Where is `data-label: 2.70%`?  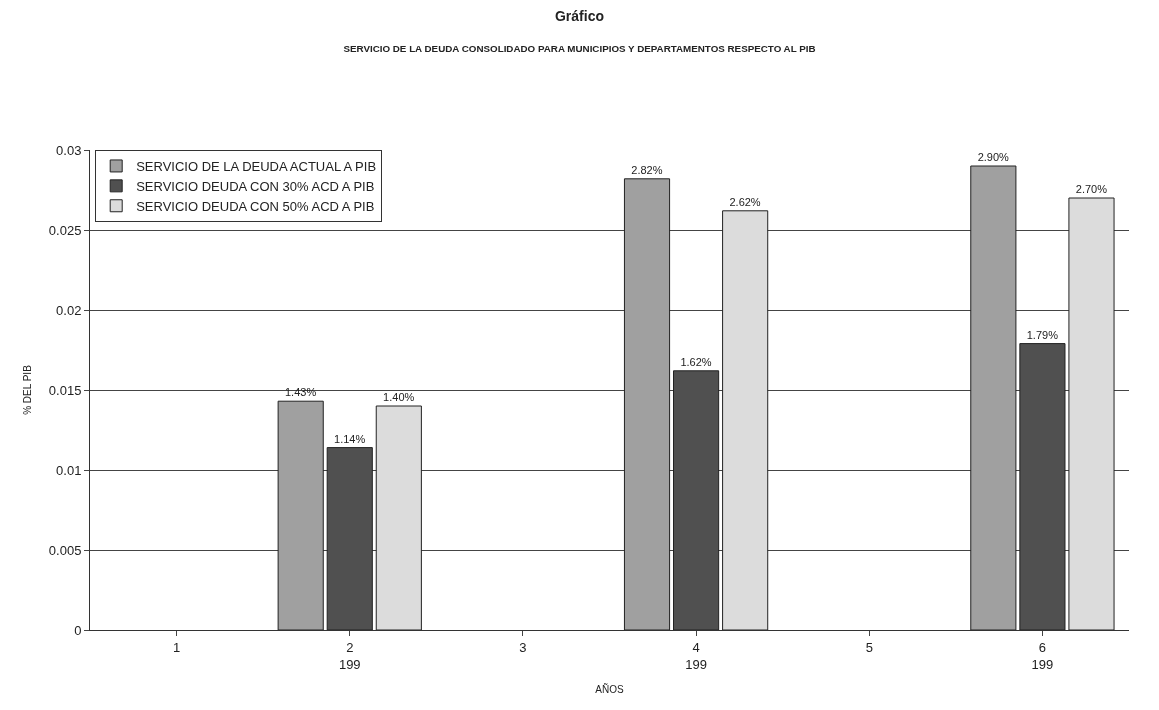 data-label: 2.70% is located at coordinates (1091, 189).